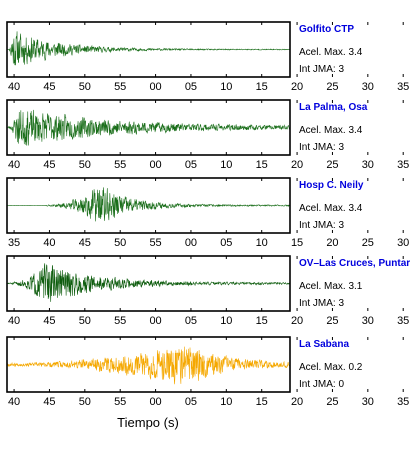 The width and height of the screenshot is (410, 460). Describe the element at coordinates (354, 263) in the screenshot. I see `station-name: OV–Las Cruces, Puntar` at that location.